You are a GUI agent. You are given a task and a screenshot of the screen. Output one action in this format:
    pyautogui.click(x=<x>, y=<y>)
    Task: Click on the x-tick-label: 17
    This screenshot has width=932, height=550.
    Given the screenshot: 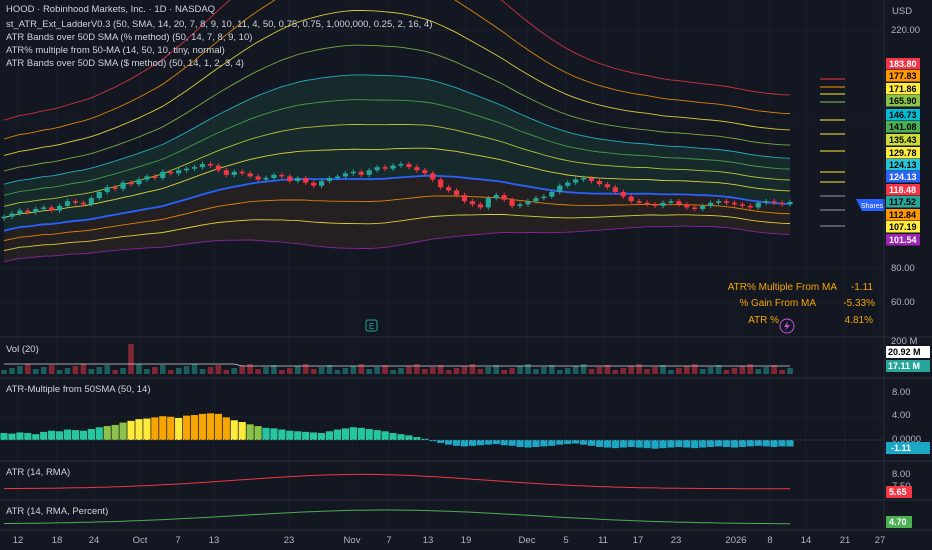 What is the action you would take?
    pyautogui.click(x=638, y=540)
    